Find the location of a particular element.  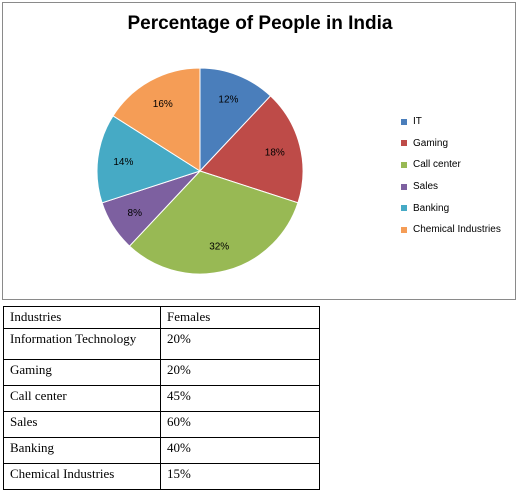

table-row: Sales 60% is located at coordinates (161, 424).